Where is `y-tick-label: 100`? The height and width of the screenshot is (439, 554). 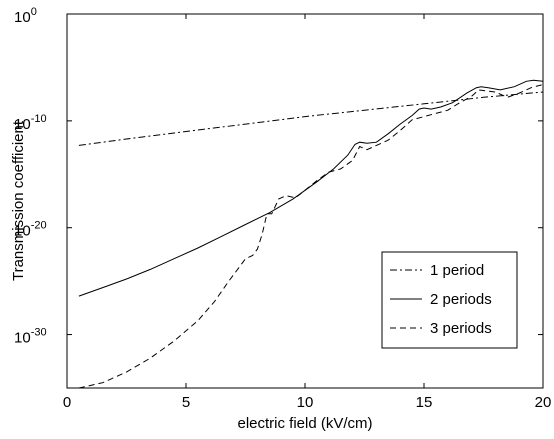
y-tick-label: 100 is located at coordinates (25, 16).